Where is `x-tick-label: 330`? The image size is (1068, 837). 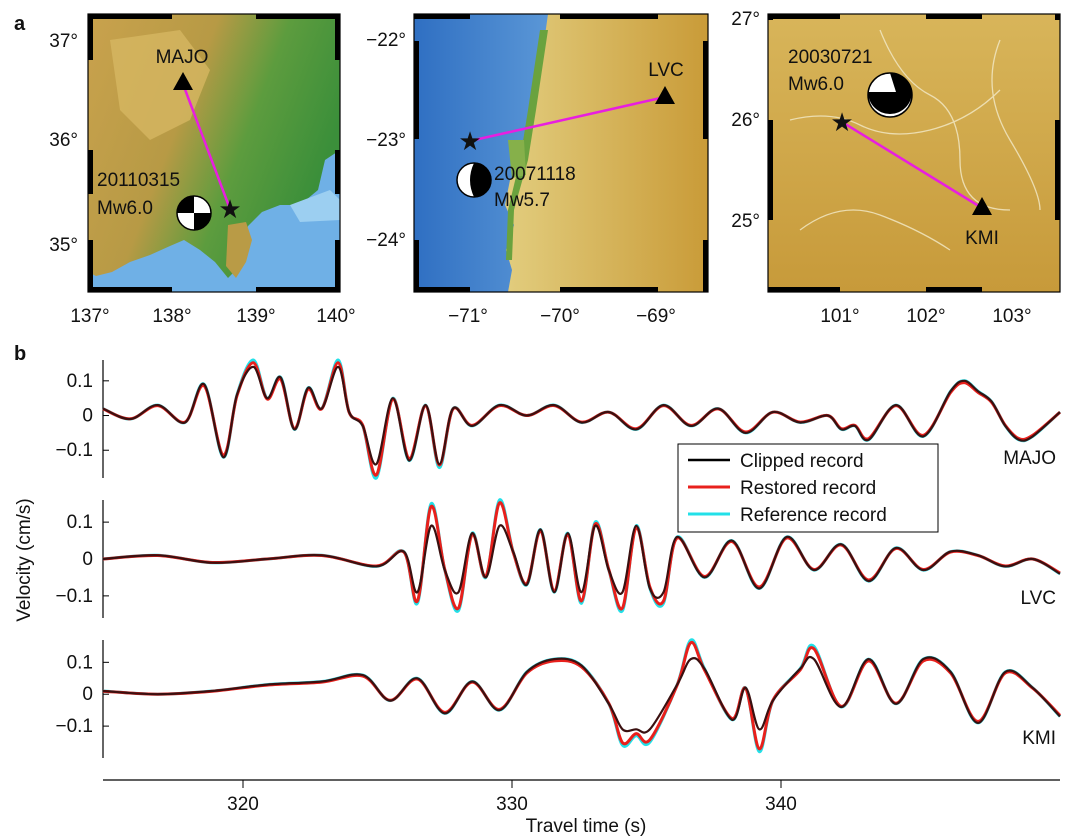 x-tick-label: 330 is located at coordinates (512, 804).